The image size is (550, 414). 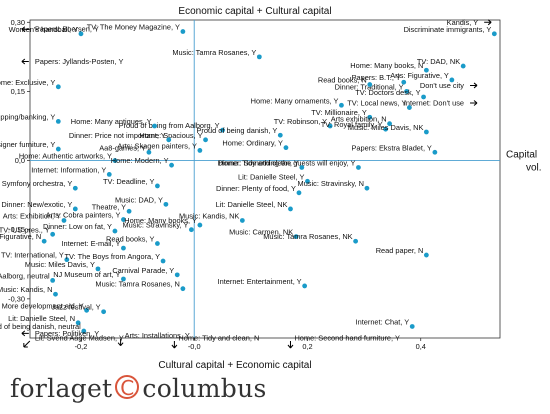 I want to click on data-point-papers-b-t-y: Papers: B.T., Y, so click(x=379, y=79).